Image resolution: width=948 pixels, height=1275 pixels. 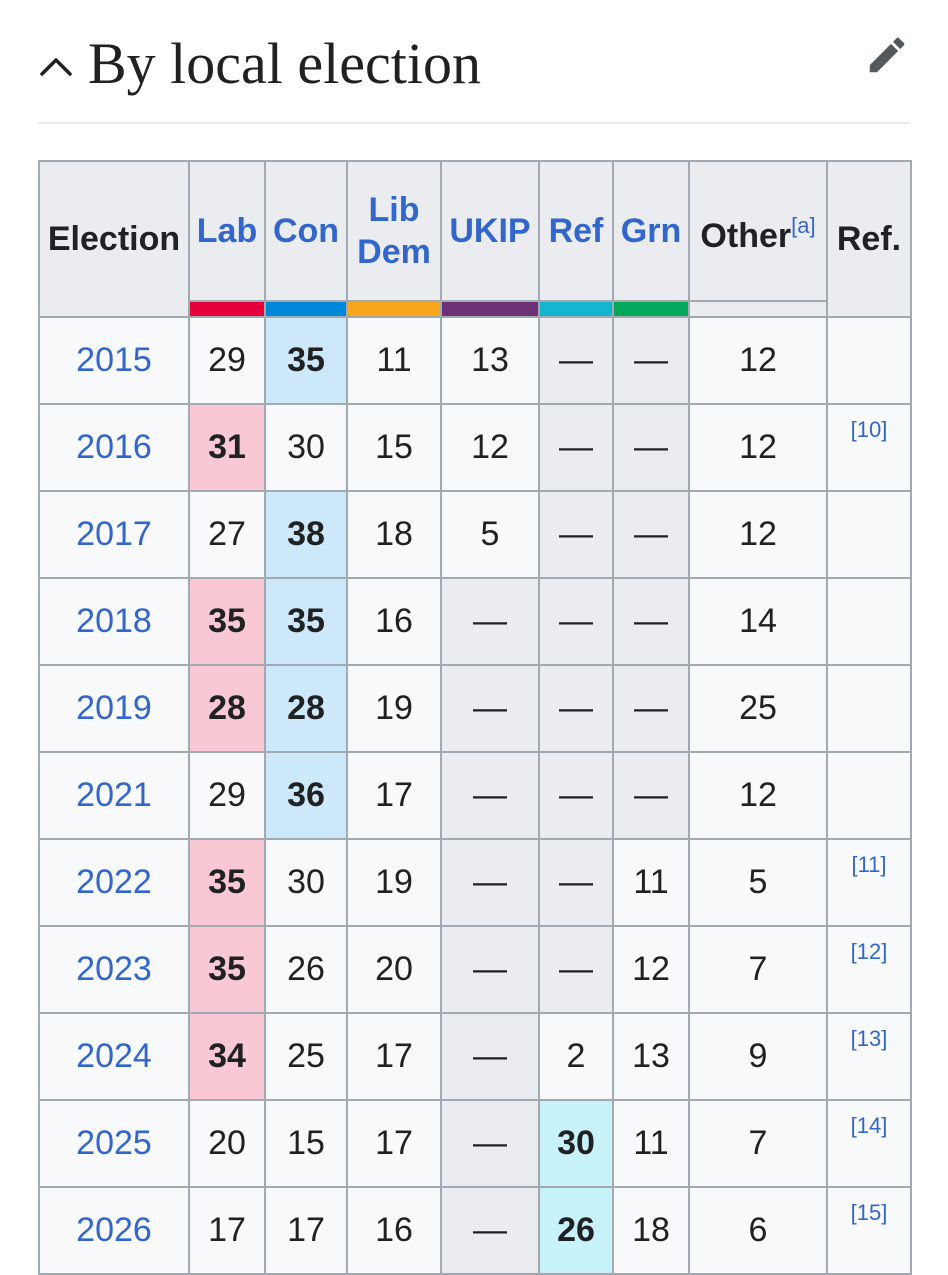 I want to click on lib-dem-link: Lib Dem, so click(x=394, y=231).